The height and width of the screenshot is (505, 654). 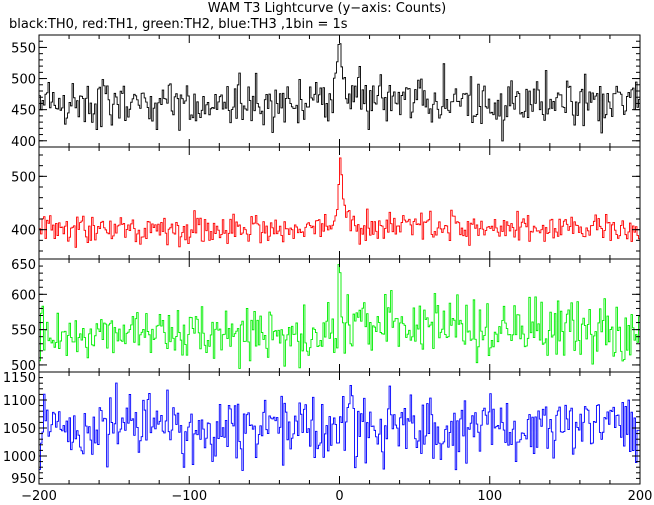 I want to click on y-tick-label: 1150, so click(x=19, y=378).